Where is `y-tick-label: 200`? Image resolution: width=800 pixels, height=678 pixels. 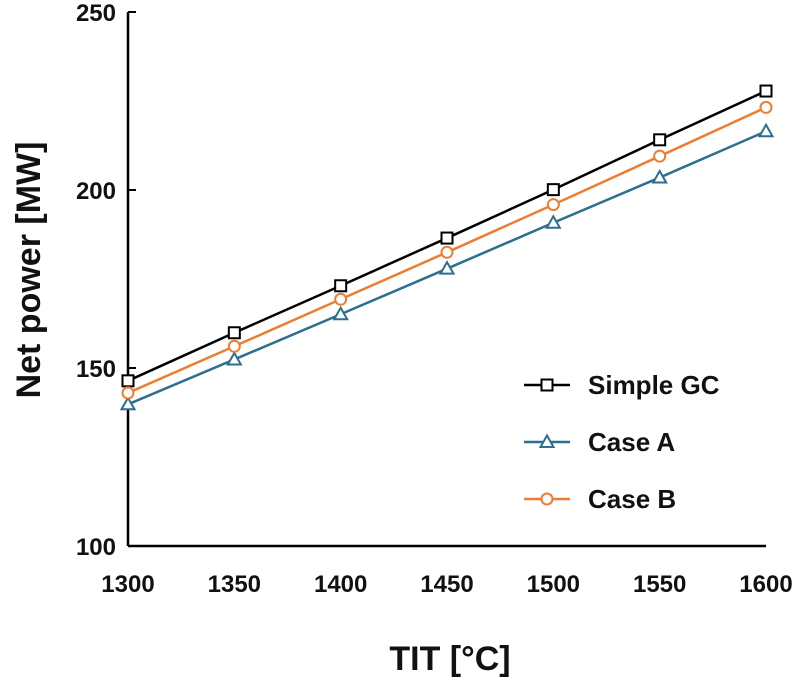 y-tick-label: 200 is located at coordinates (96, 191).